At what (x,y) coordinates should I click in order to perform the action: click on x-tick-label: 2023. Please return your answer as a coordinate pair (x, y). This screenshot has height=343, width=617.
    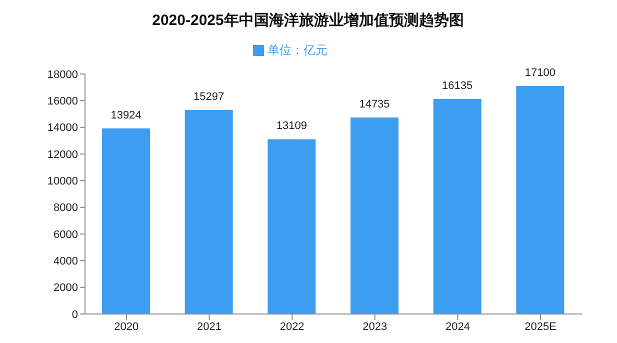
    Looking at the image, I should click on (375, 326).